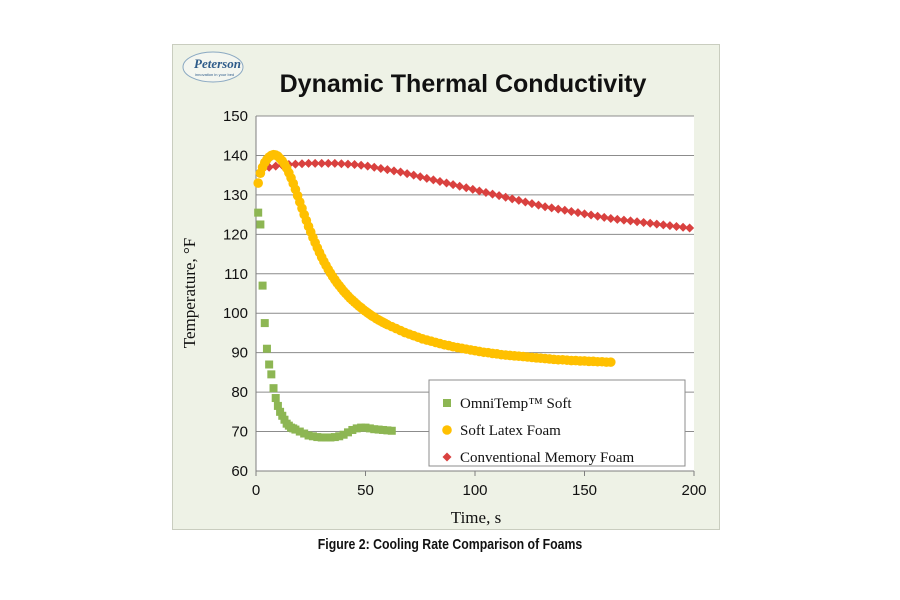 The width and height of the screenshot is (900, 600). What do you see at coordinates (235, 234) in the screenshot?
I see `y-tick-label: 120` at bounding box center [235, 234].